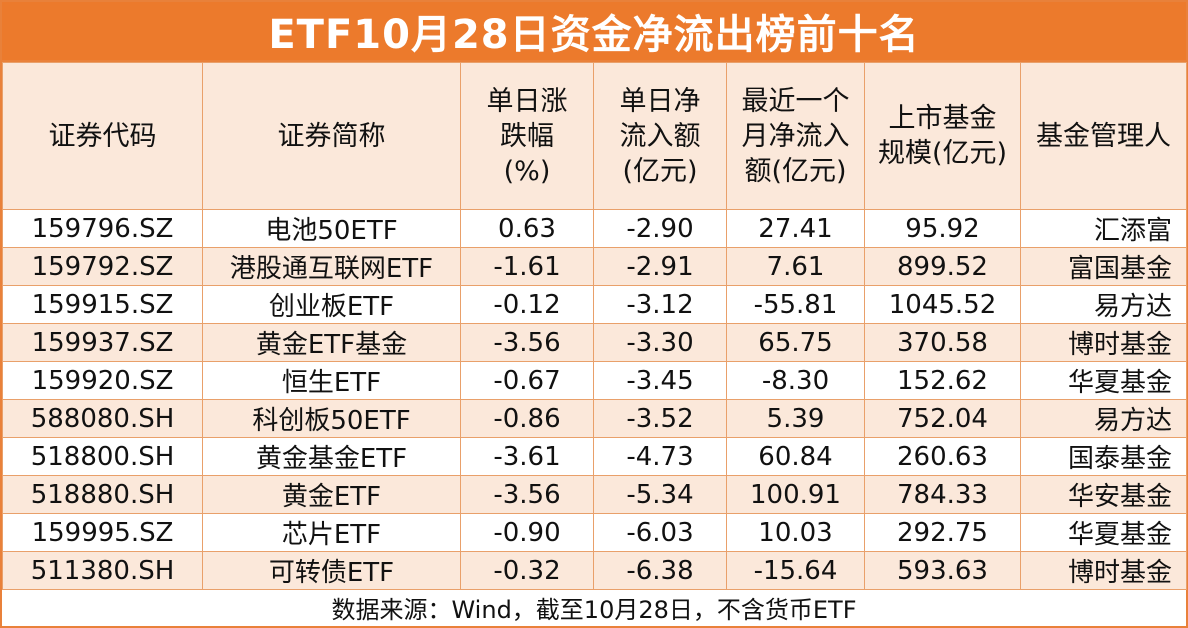 This screenshot has height=628, width=1188. I want to click on header-line: (亿元), so click(660, 171).